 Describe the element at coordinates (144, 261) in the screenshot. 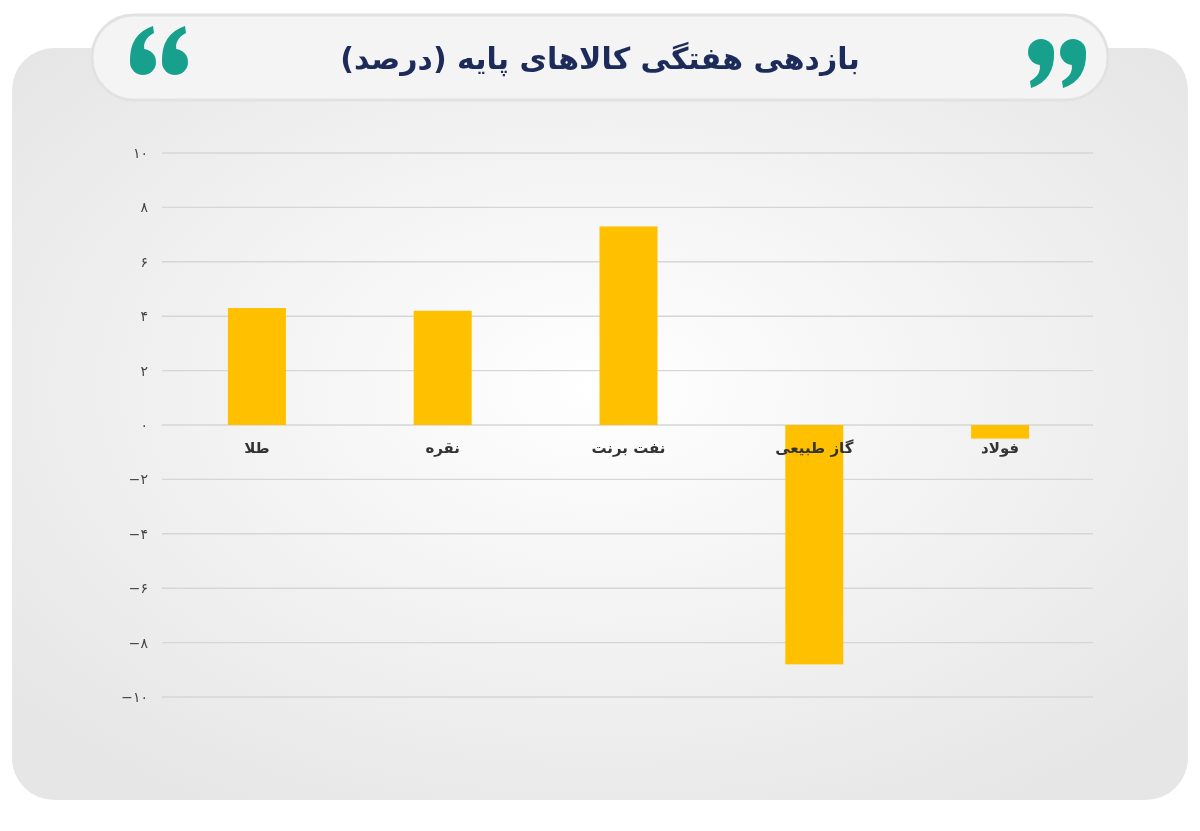

I see `y-tick-label: ۶` at that location.